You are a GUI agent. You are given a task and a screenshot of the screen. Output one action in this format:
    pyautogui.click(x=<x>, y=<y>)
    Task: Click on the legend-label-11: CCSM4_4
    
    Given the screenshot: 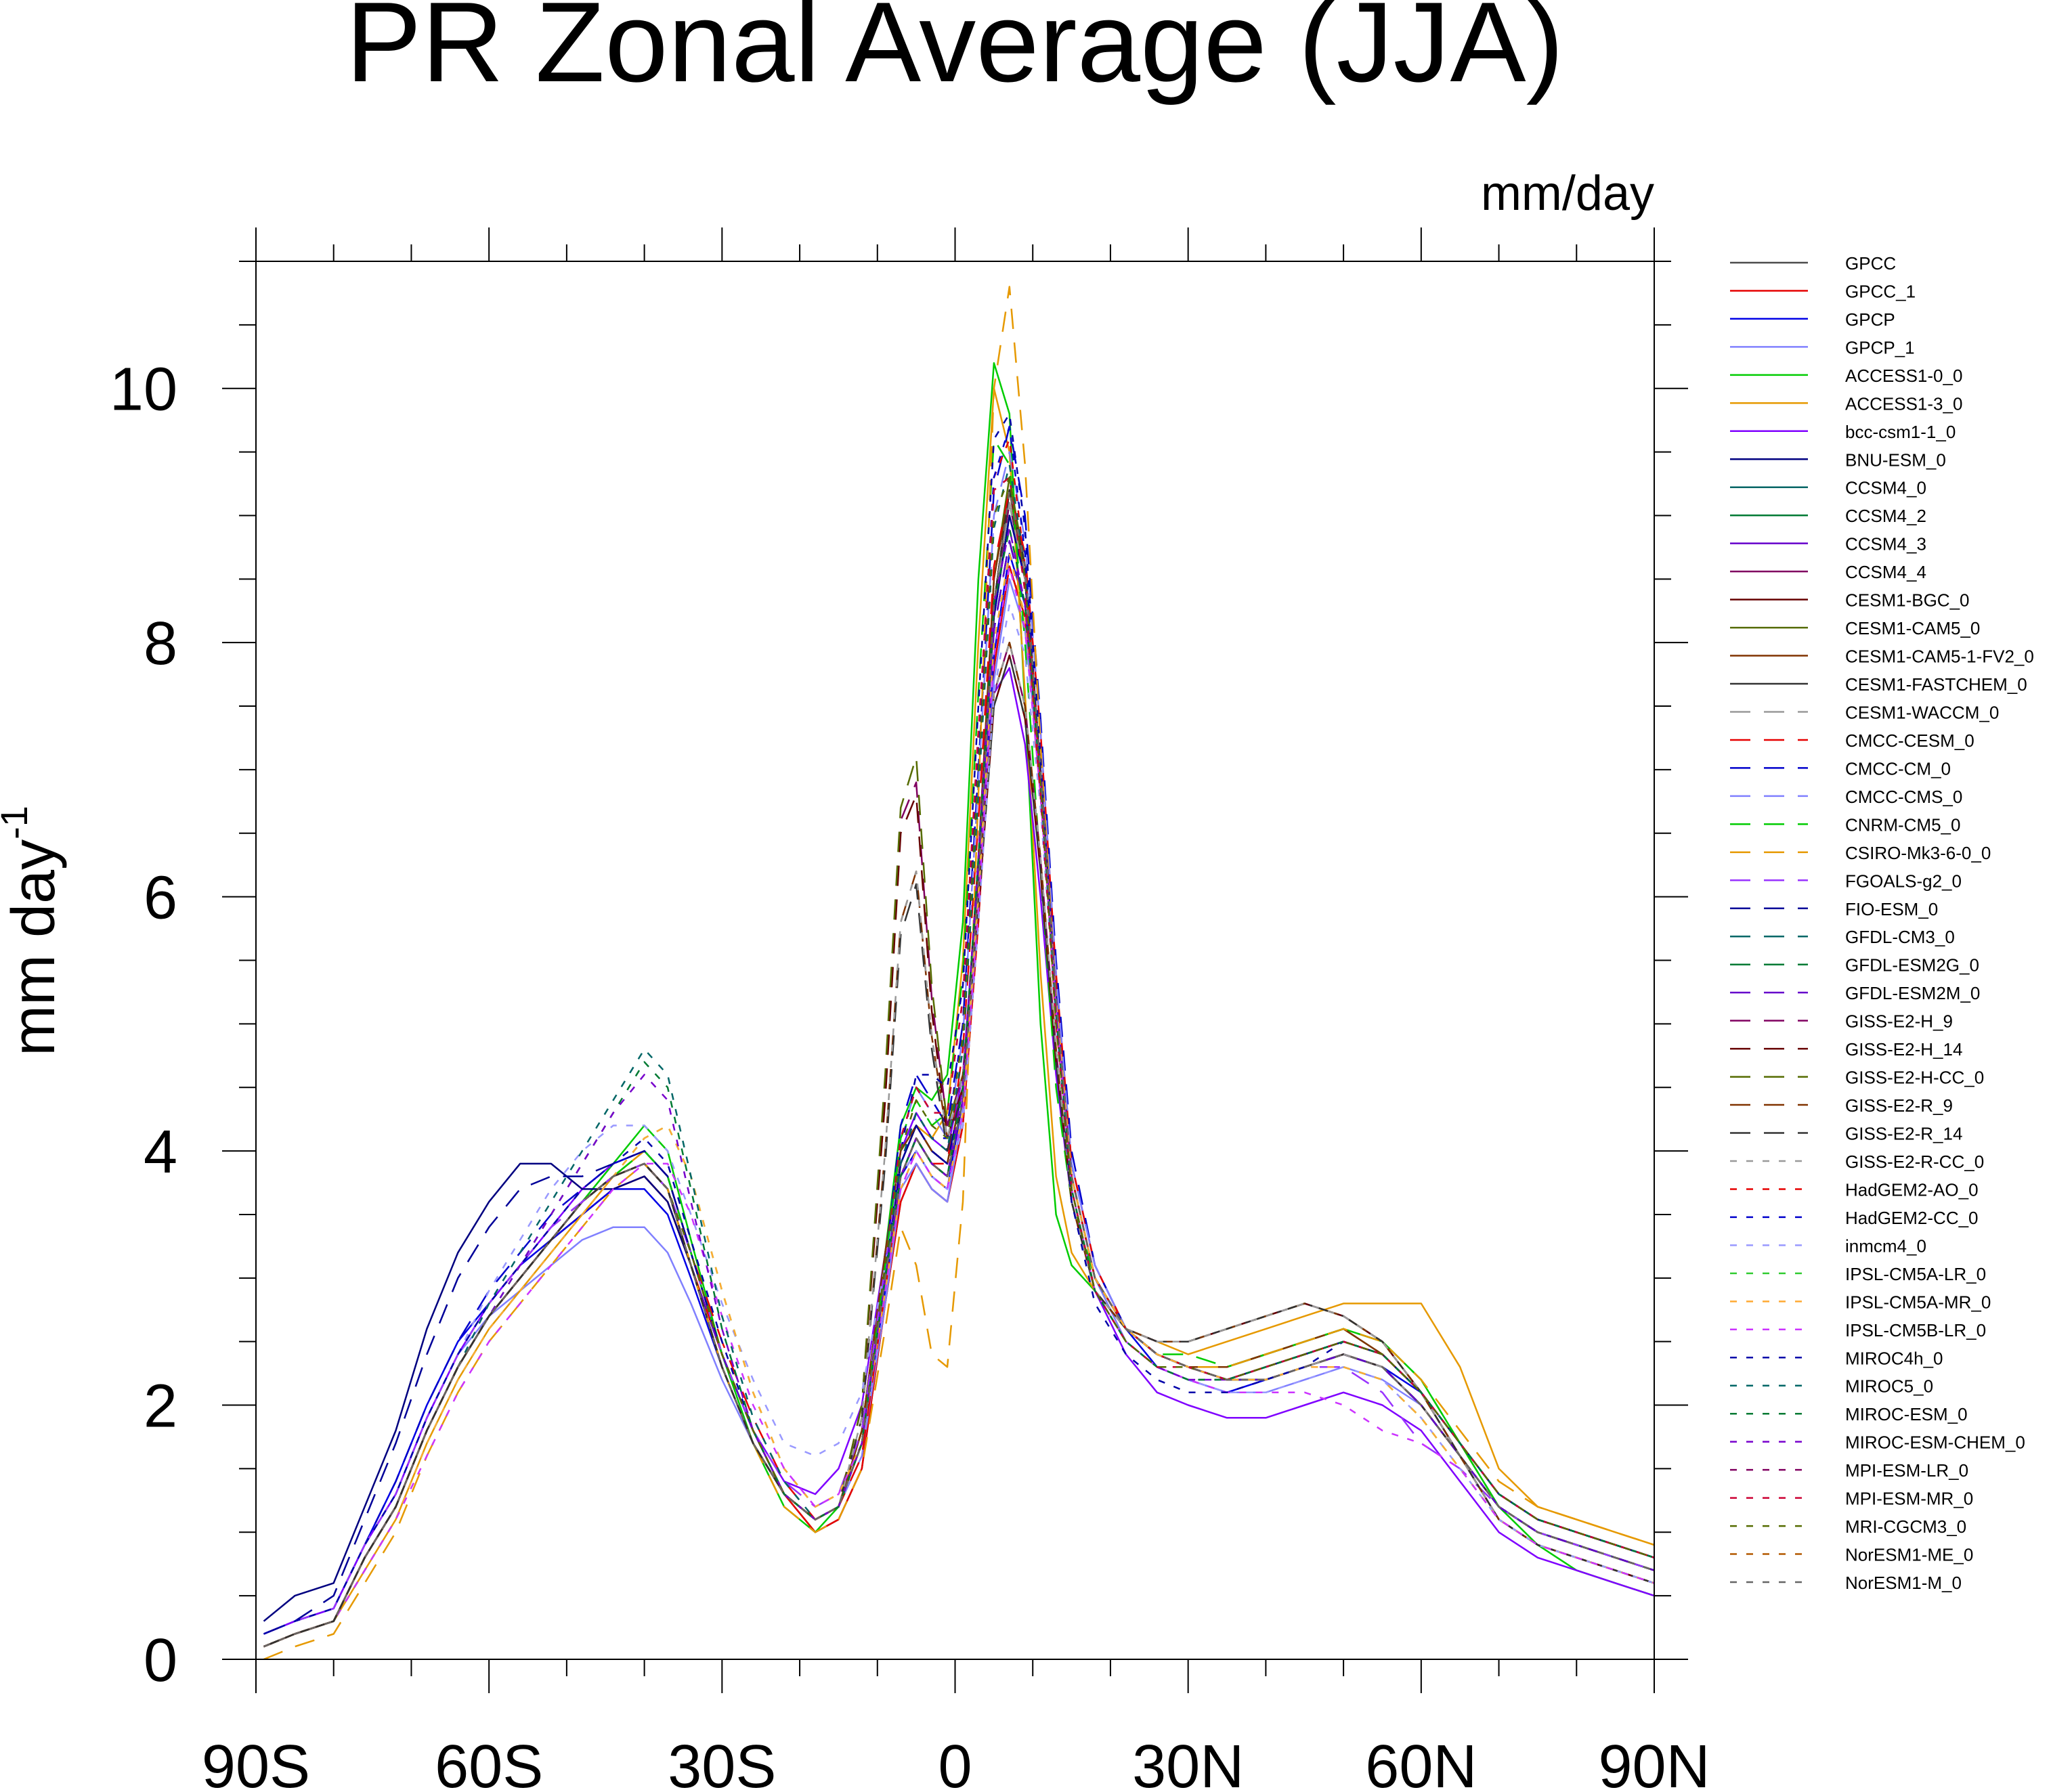 What is the action you would take?
    pyautogui.click(x=1885, y=572)
    